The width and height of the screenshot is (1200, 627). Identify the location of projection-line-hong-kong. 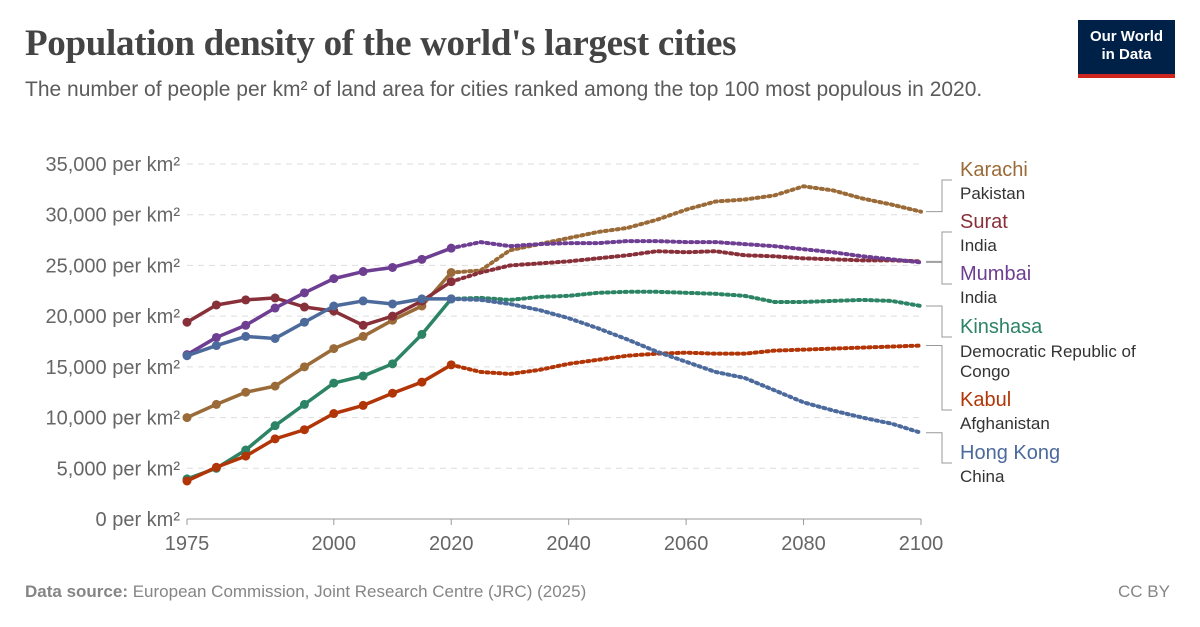
(686, 365).